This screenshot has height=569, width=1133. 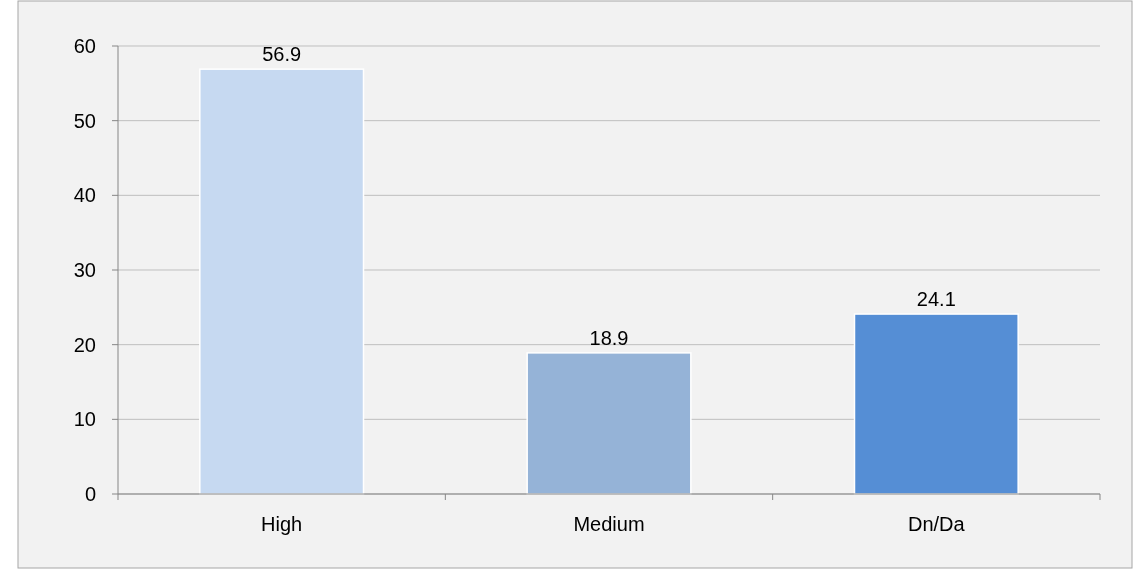 What do you see at coordinates (90, 494) in the screenshot?
I see `y-tick-label: 0` at bounding box center [90, 494].